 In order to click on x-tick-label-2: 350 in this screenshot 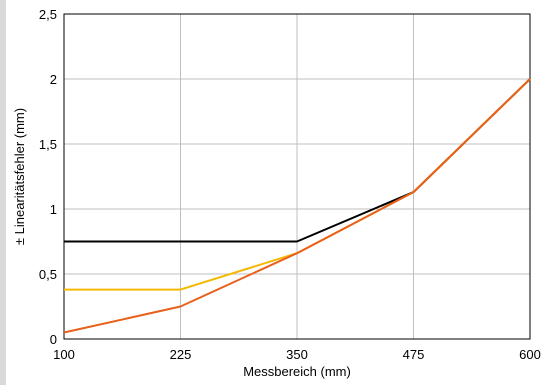, I will do `click(297, 354)`.